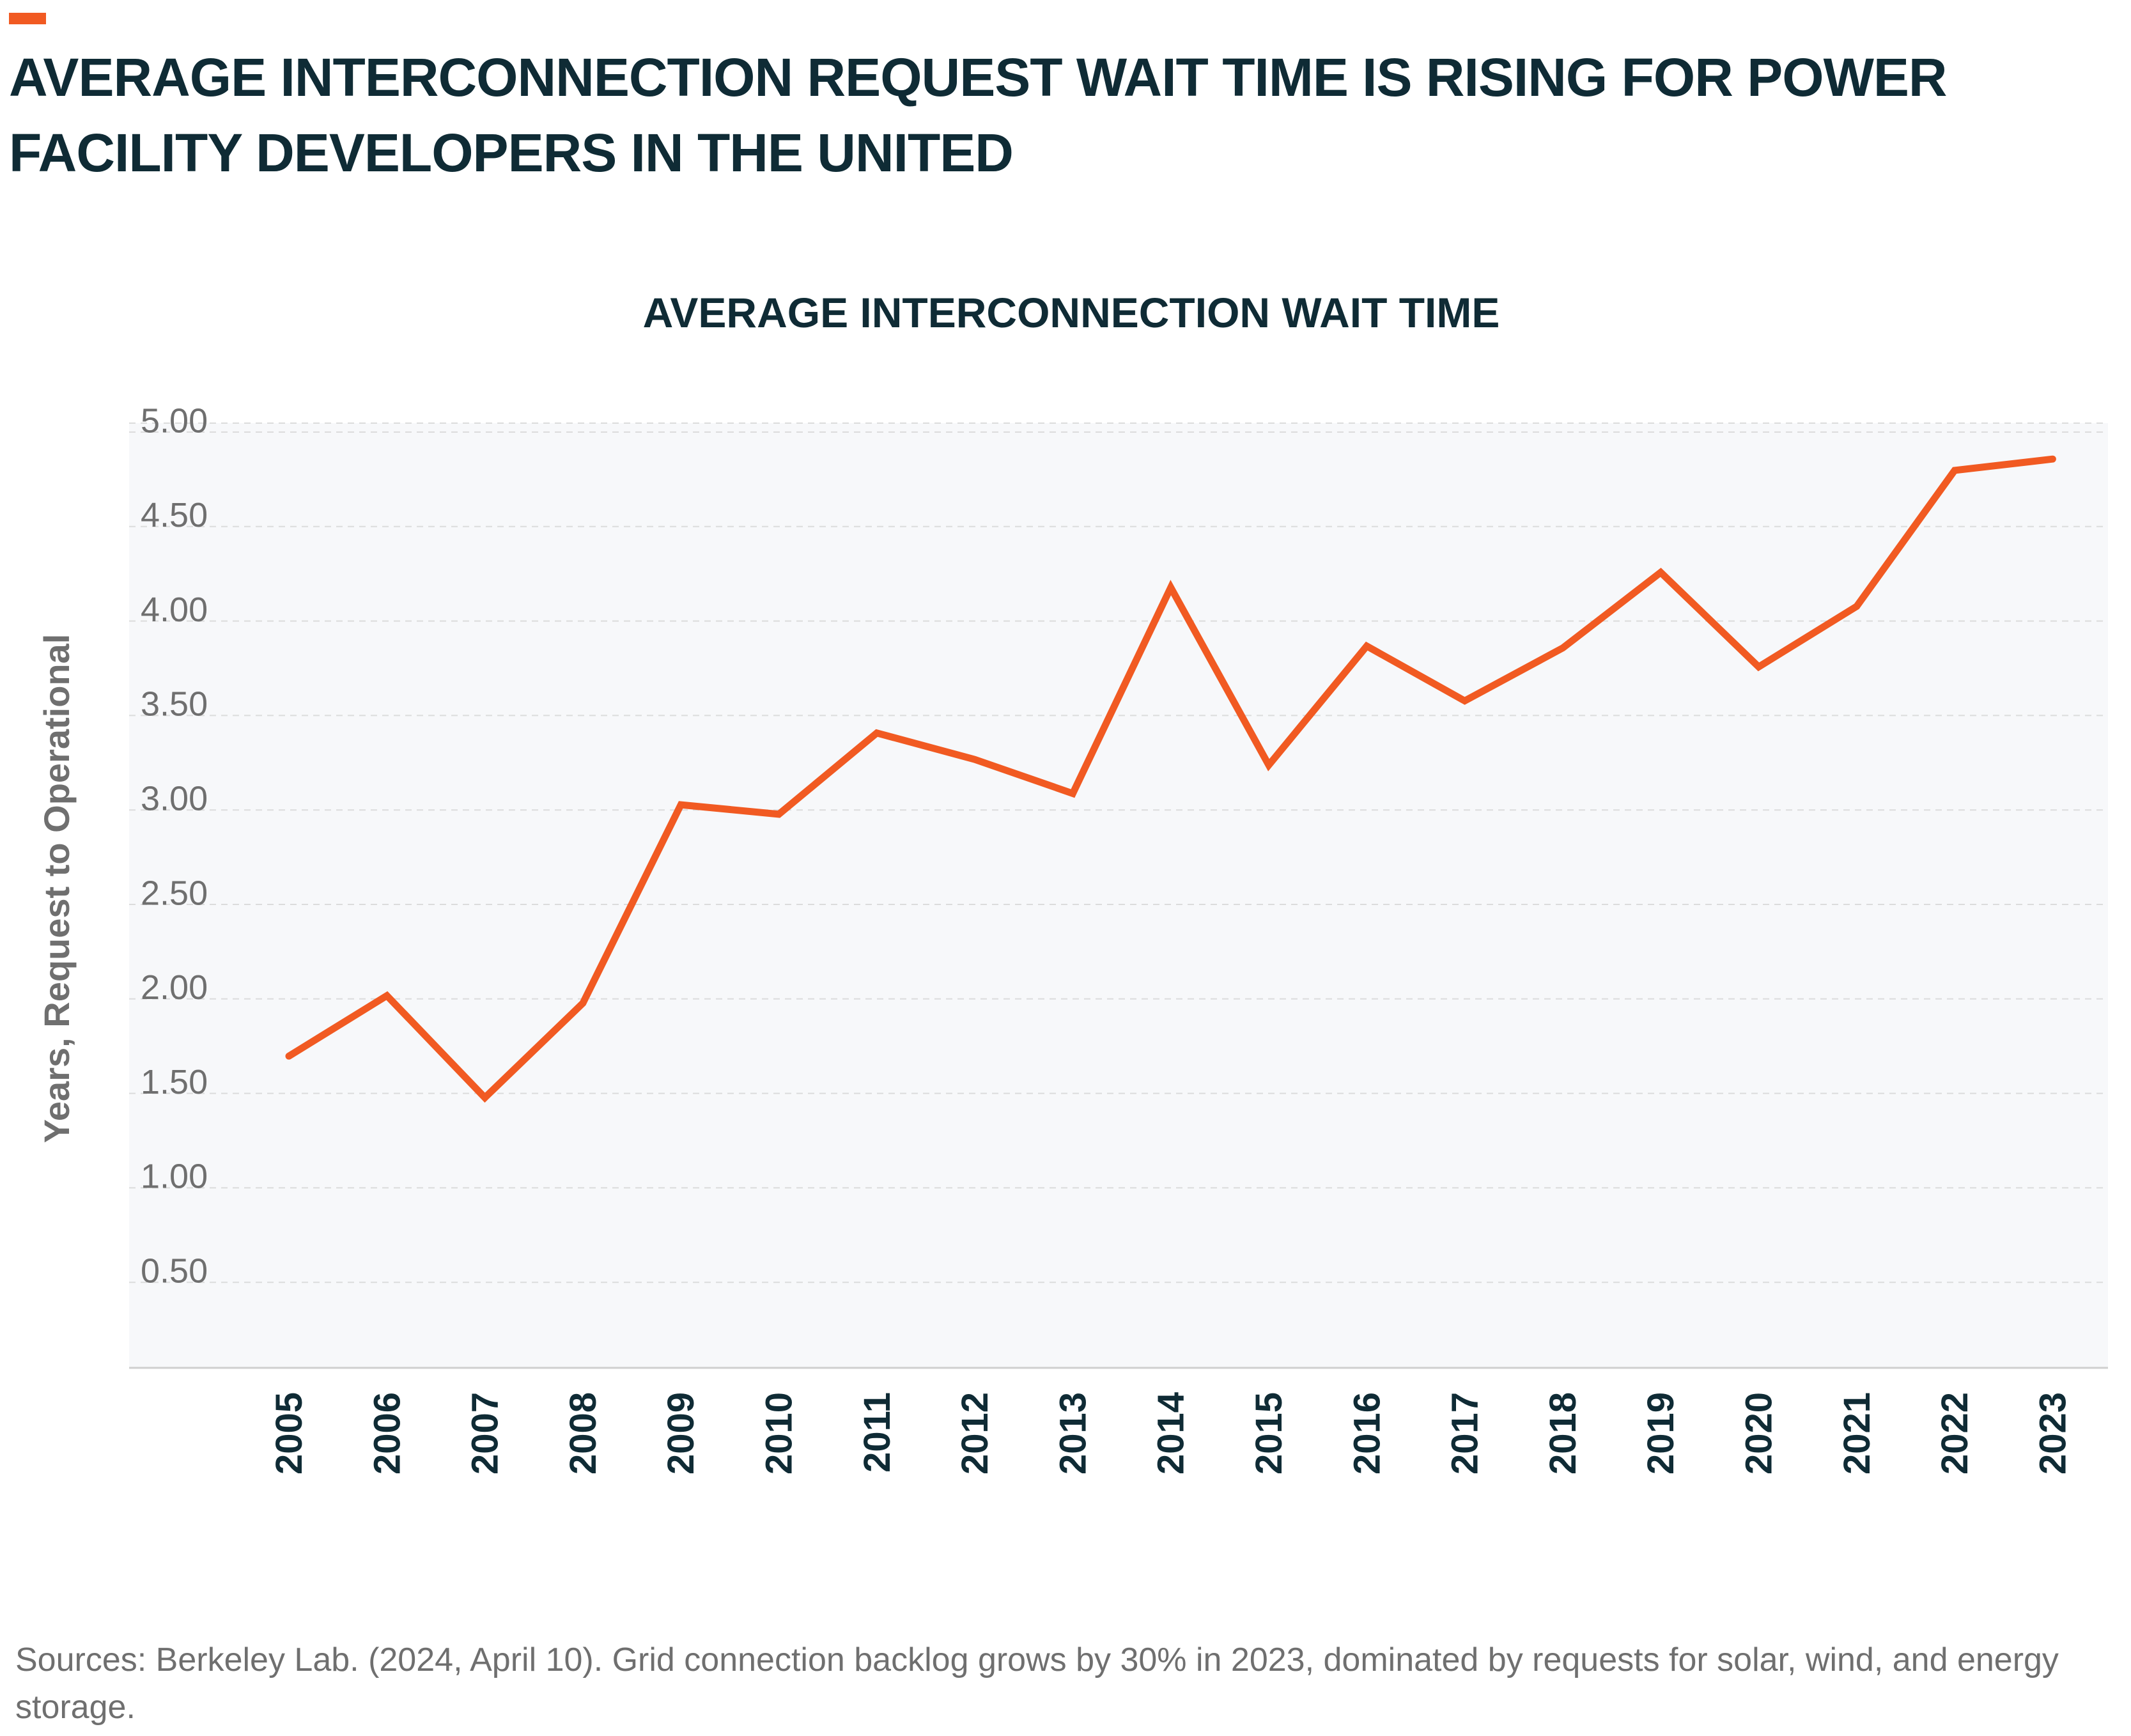 The width and height of the screenshot is (2131, 1736). Describe the element at coordinates (779, 1433) in the screenshot. I see `x-tick-label: 2010` at that location.